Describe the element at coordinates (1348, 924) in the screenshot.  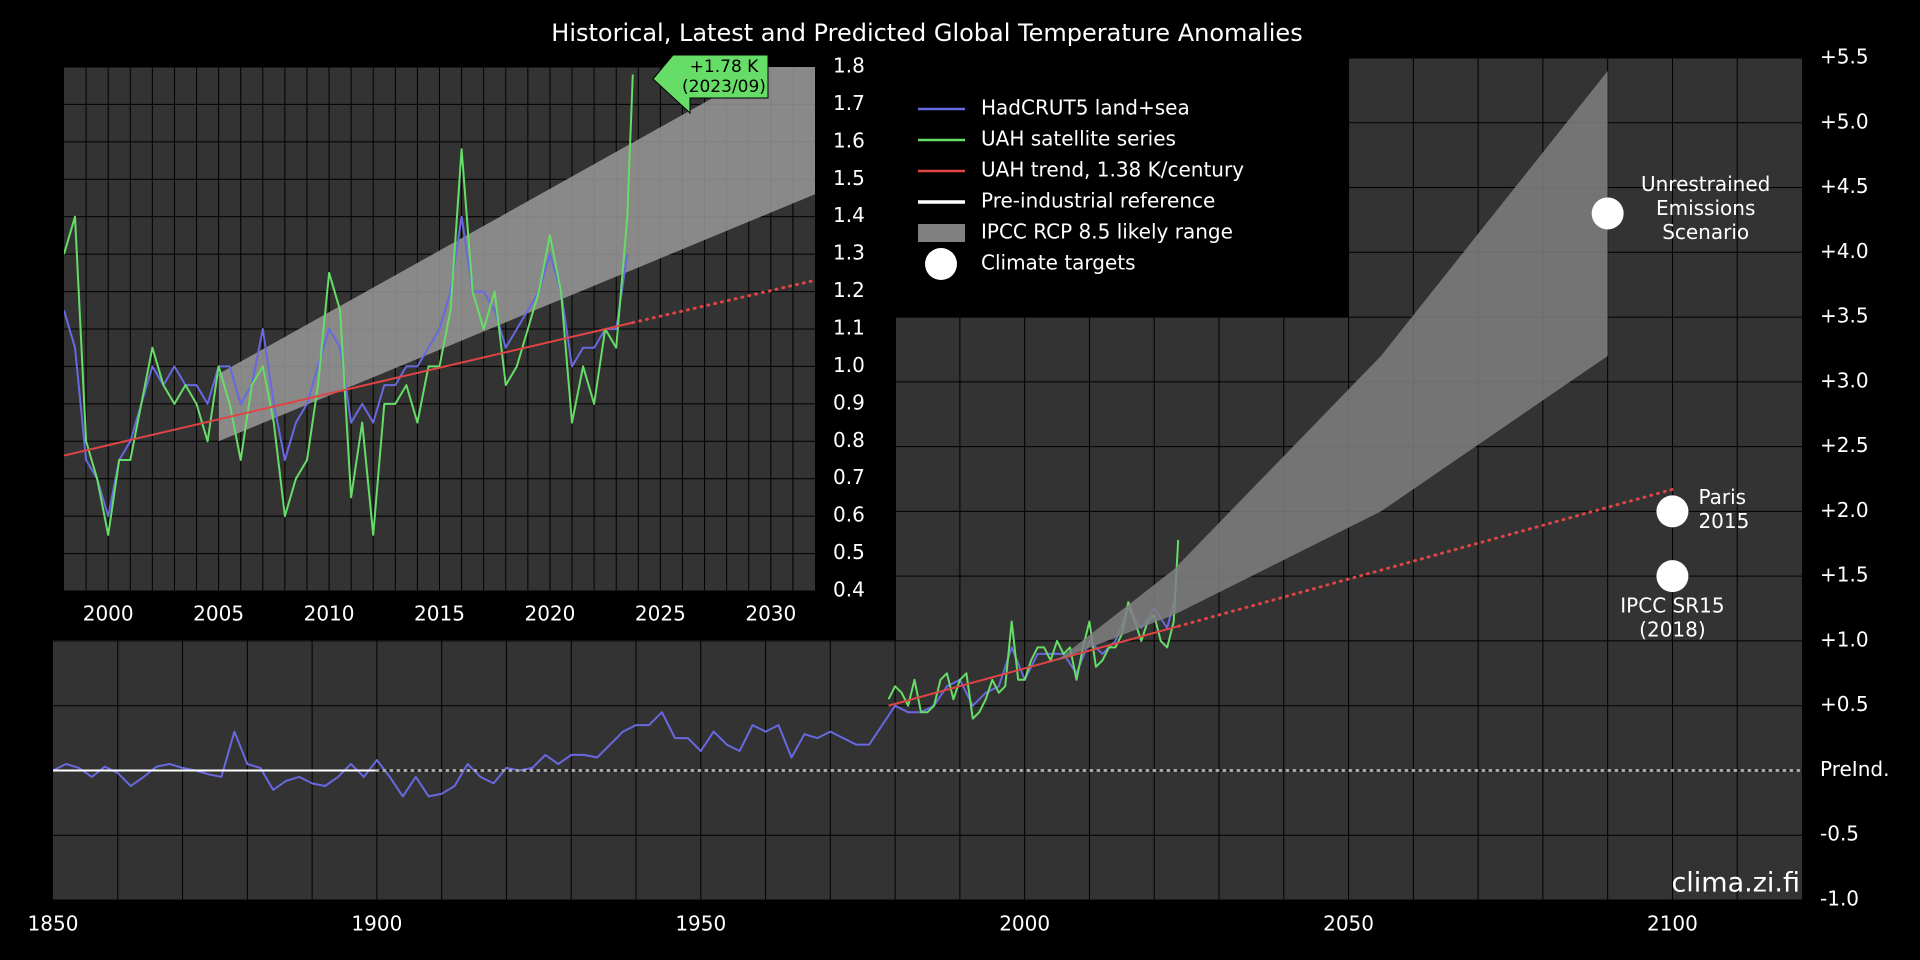
I see `x-tick-label: 2050` at that location.